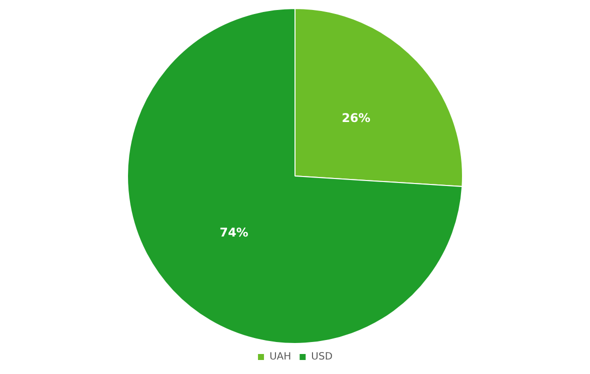 The width and height of the screenshot is (590, 374). Describe the element at coordinates (322, 357) in the screenshot. I see `legend-label: USD` at that location.